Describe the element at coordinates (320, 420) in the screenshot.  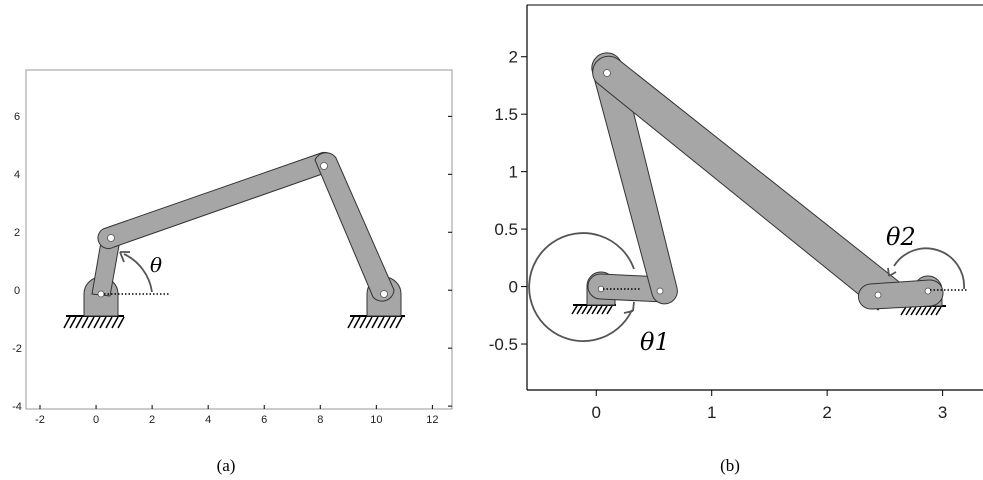
I see `panel_a-x-tick-label: 8` at that location.